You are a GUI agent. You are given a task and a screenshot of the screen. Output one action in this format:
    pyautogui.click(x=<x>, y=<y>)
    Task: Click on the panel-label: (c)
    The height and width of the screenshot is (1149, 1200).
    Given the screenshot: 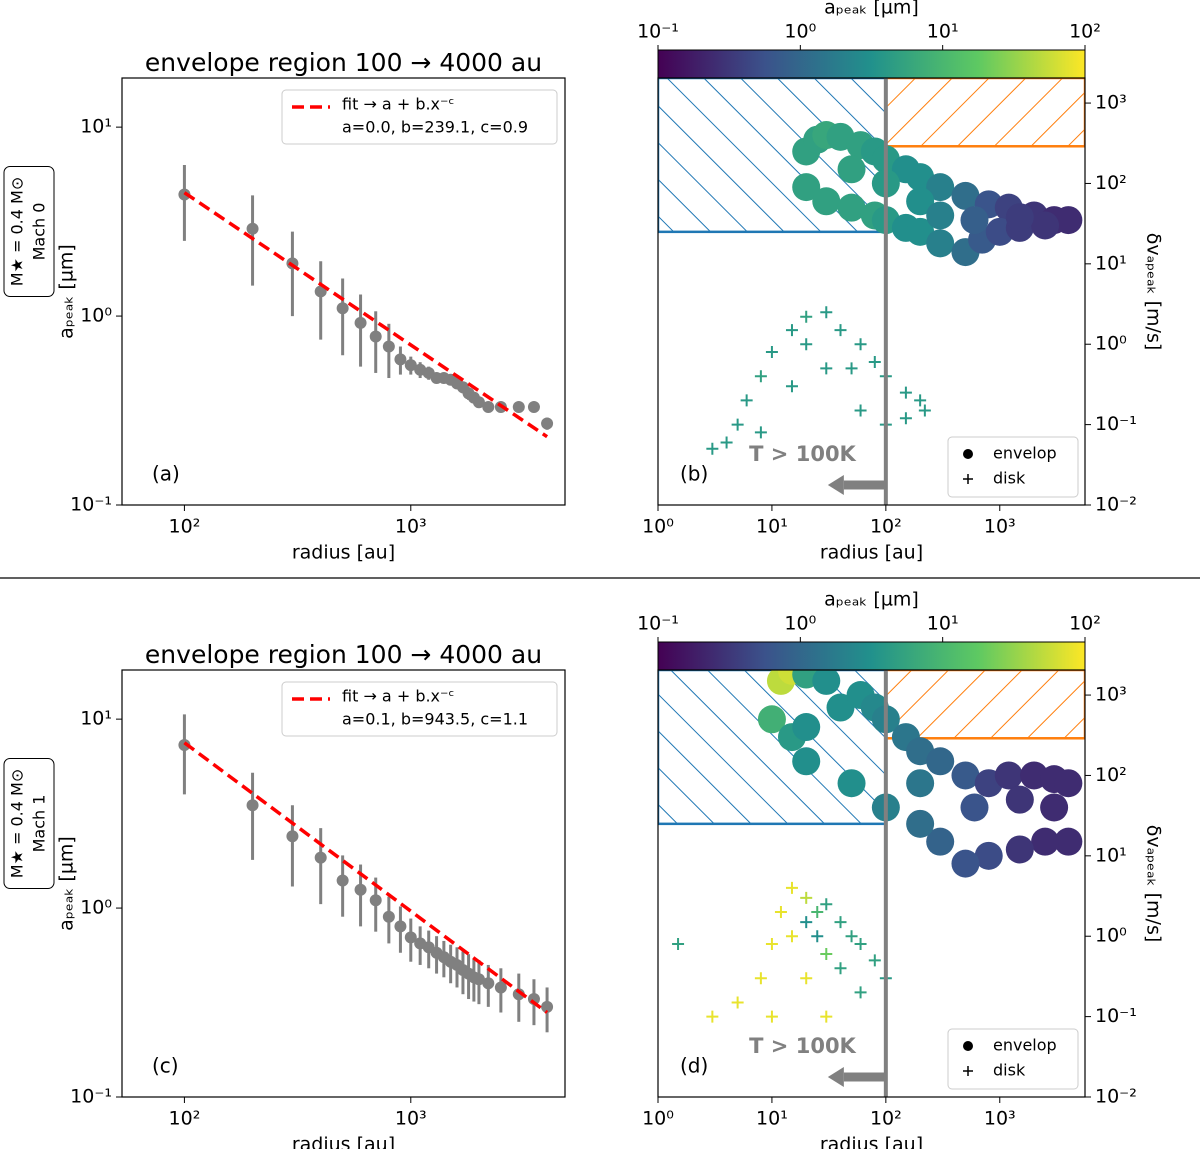 What is the action you would take?
    pyautogui.click(x=165, y=1066)
    